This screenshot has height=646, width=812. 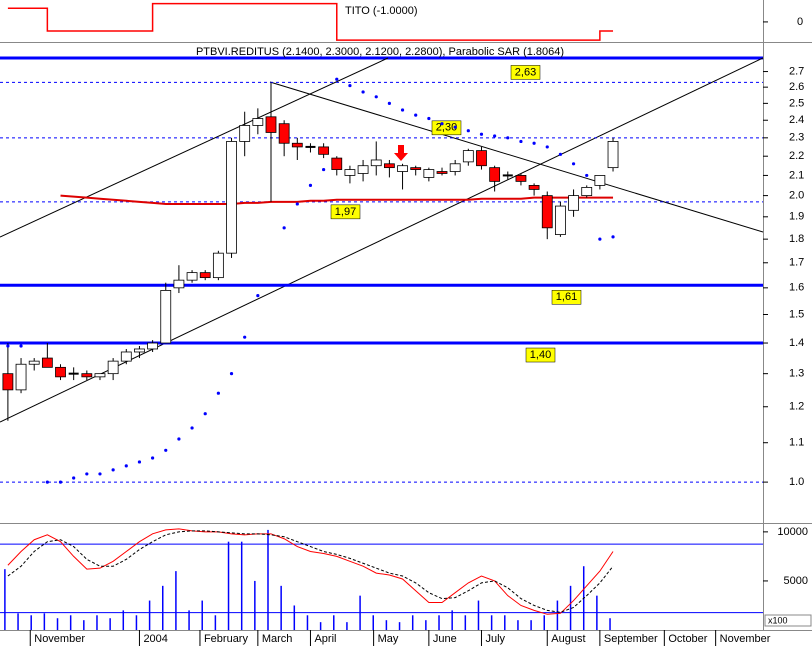 I want to click on level-label: 1,61, so click(x=566, y=297).